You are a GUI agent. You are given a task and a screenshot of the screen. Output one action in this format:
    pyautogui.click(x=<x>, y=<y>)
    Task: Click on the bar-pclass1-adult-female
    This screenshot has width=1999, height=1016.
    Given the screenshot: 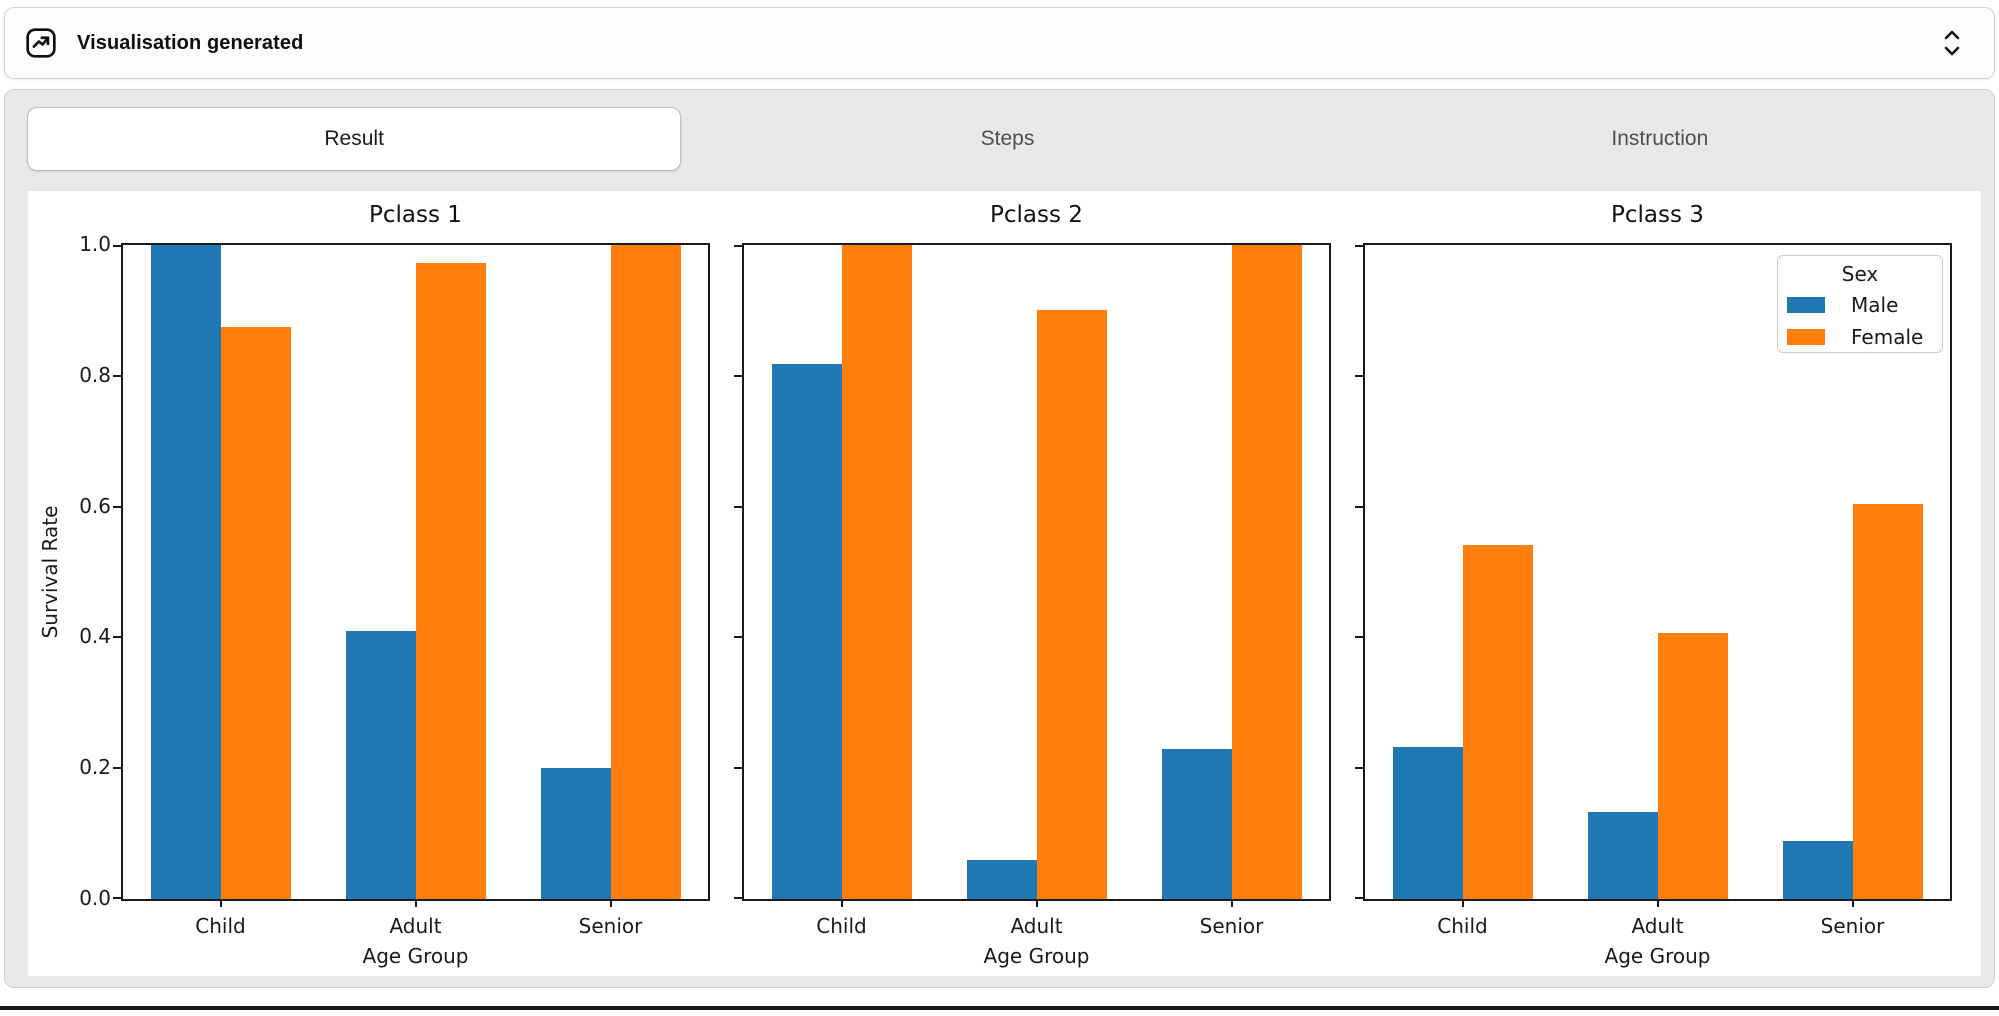 What is the action you would take?
    pyautogui.click(x=450, y=581)
    